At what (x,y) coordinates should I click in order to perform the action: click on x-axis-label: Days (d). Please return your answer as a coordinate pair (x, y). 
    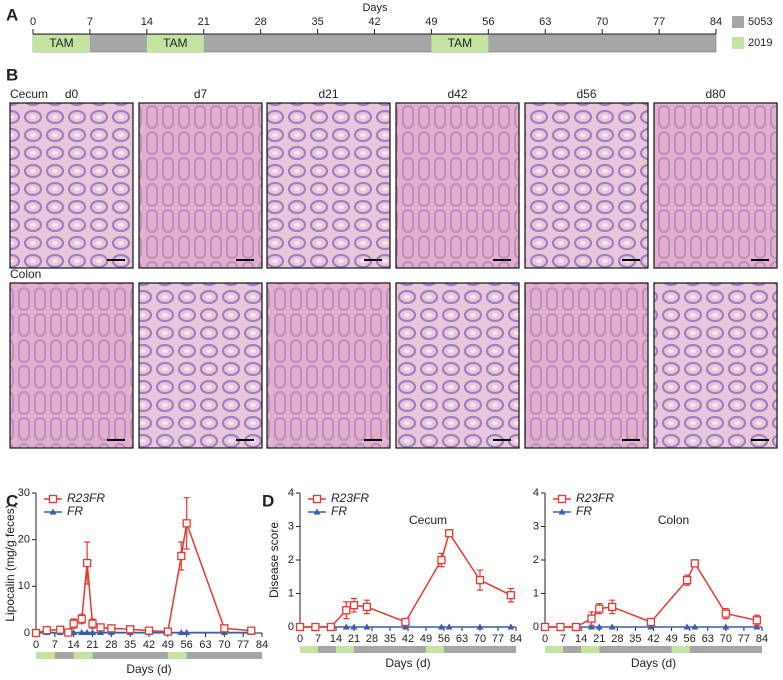
    Looking at the image, I should click on (407, 663).